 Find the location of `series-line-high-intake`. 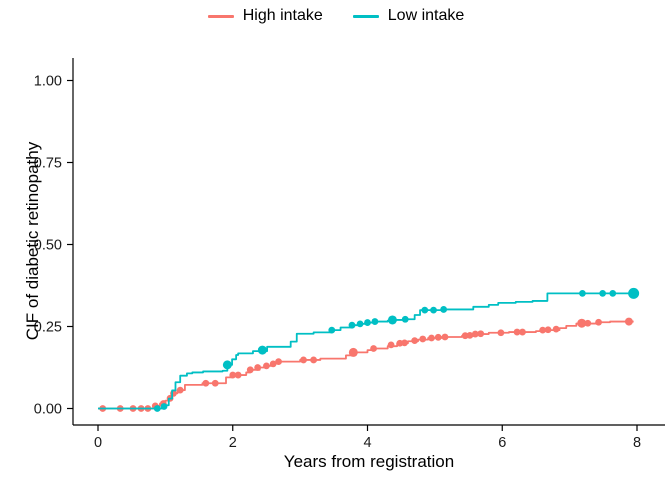

series-line-high-intake is located at coordinates (366, 365).